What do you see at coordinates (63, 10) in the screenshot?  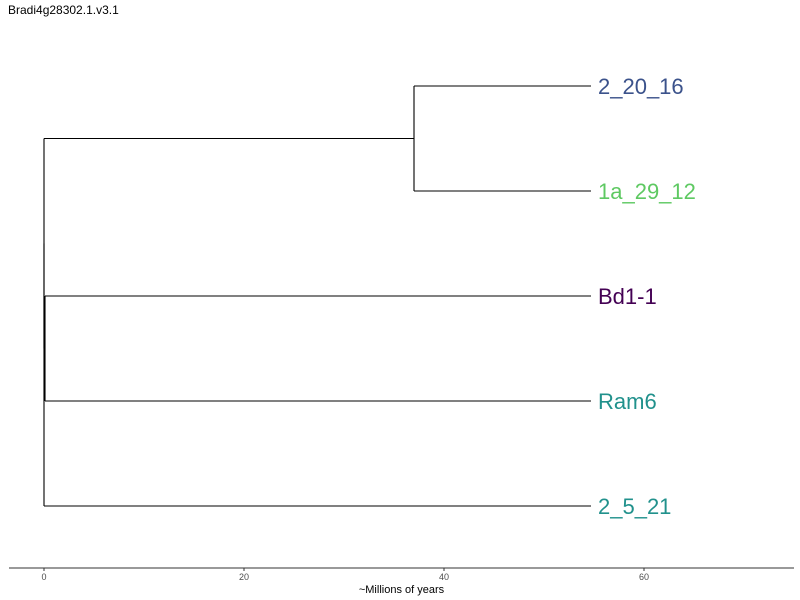 I see `page-title: Bradi4g28302.1.v3.1` at bounding box center [63, 10].